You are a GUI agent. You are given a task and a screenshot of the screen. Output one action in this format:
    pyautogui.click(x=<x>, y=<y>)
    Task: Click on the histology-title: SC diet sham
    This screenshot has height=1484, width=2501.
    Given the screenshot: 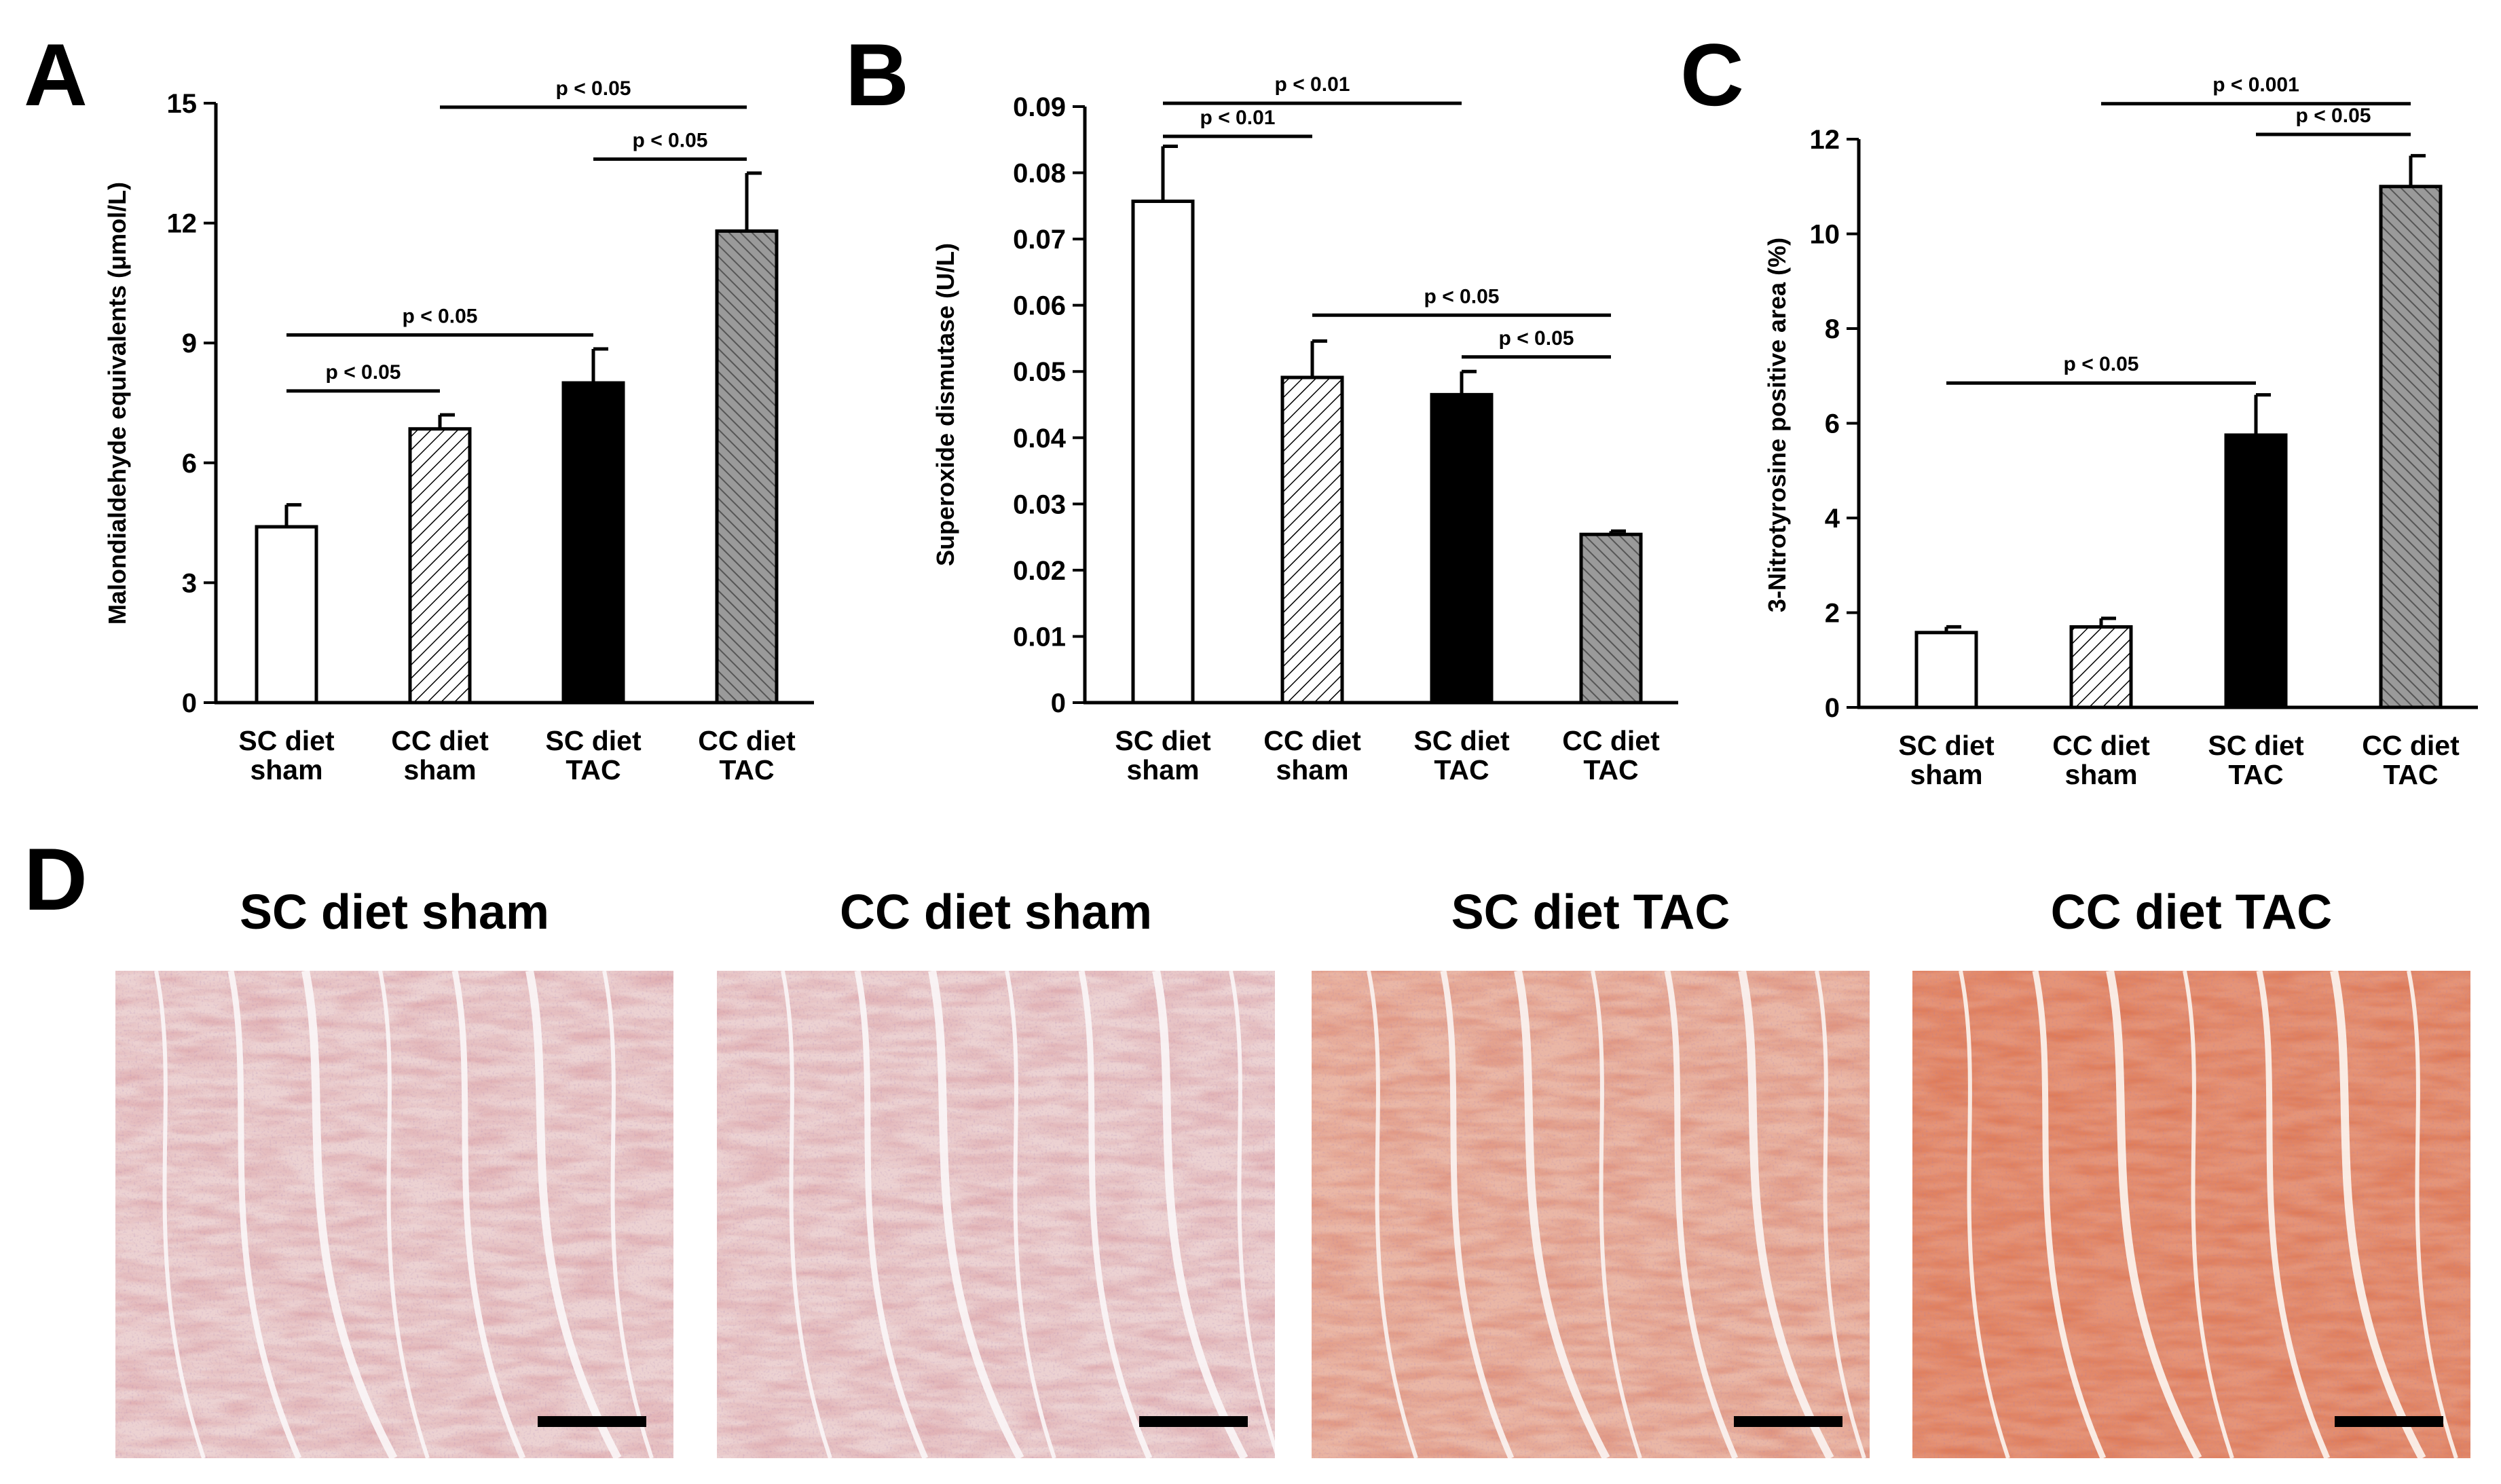 What is the action you would take?
    pyautogui.click(x=394, y=912)
    